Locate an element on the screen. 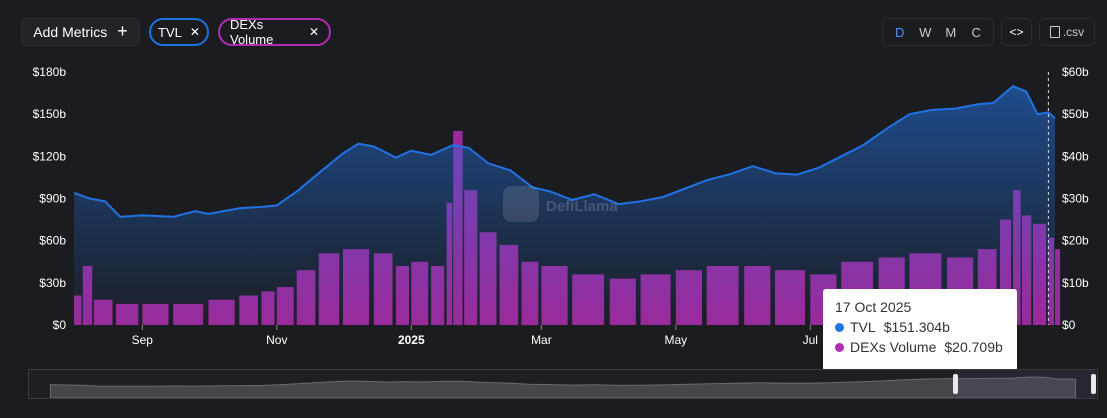 The width and height of the screenshot is (1107, 418). tooltip-row-dexs-volume: DEXs Volume $20.709b is located at coordinates (920, 347).